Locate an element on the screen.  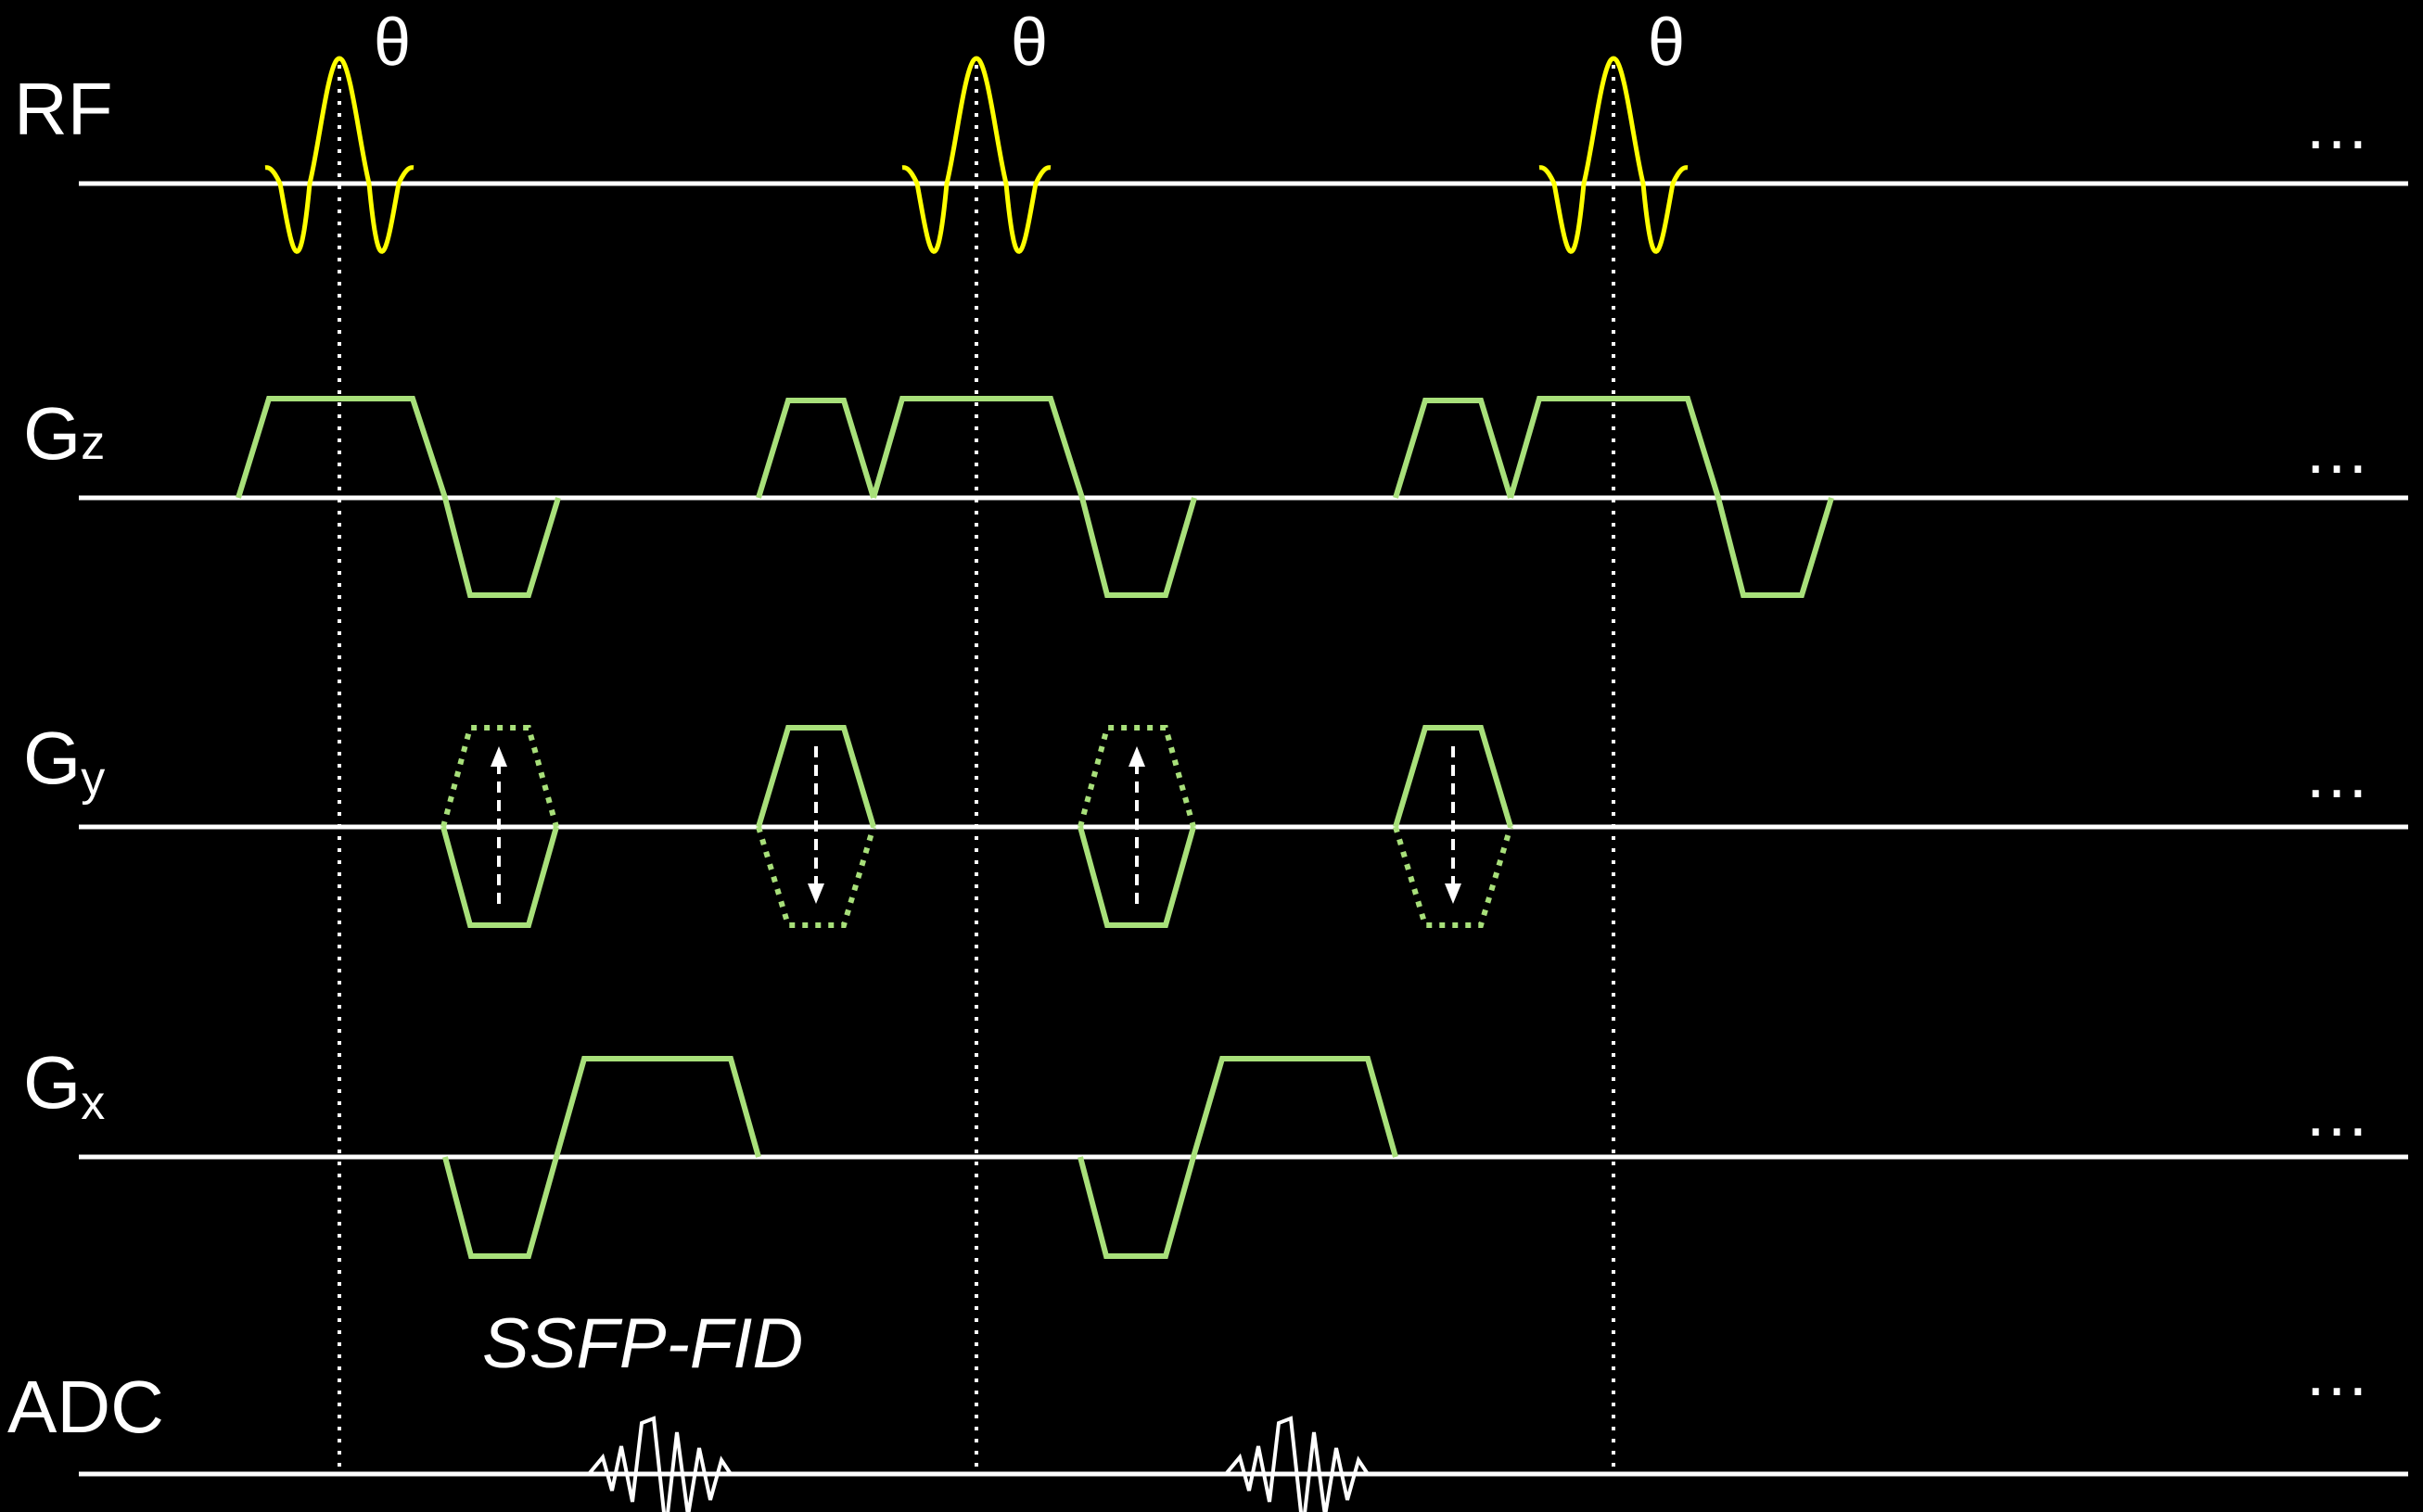
gy-rewinder-2-neg-dotted is located at coordinates (1453, 877).